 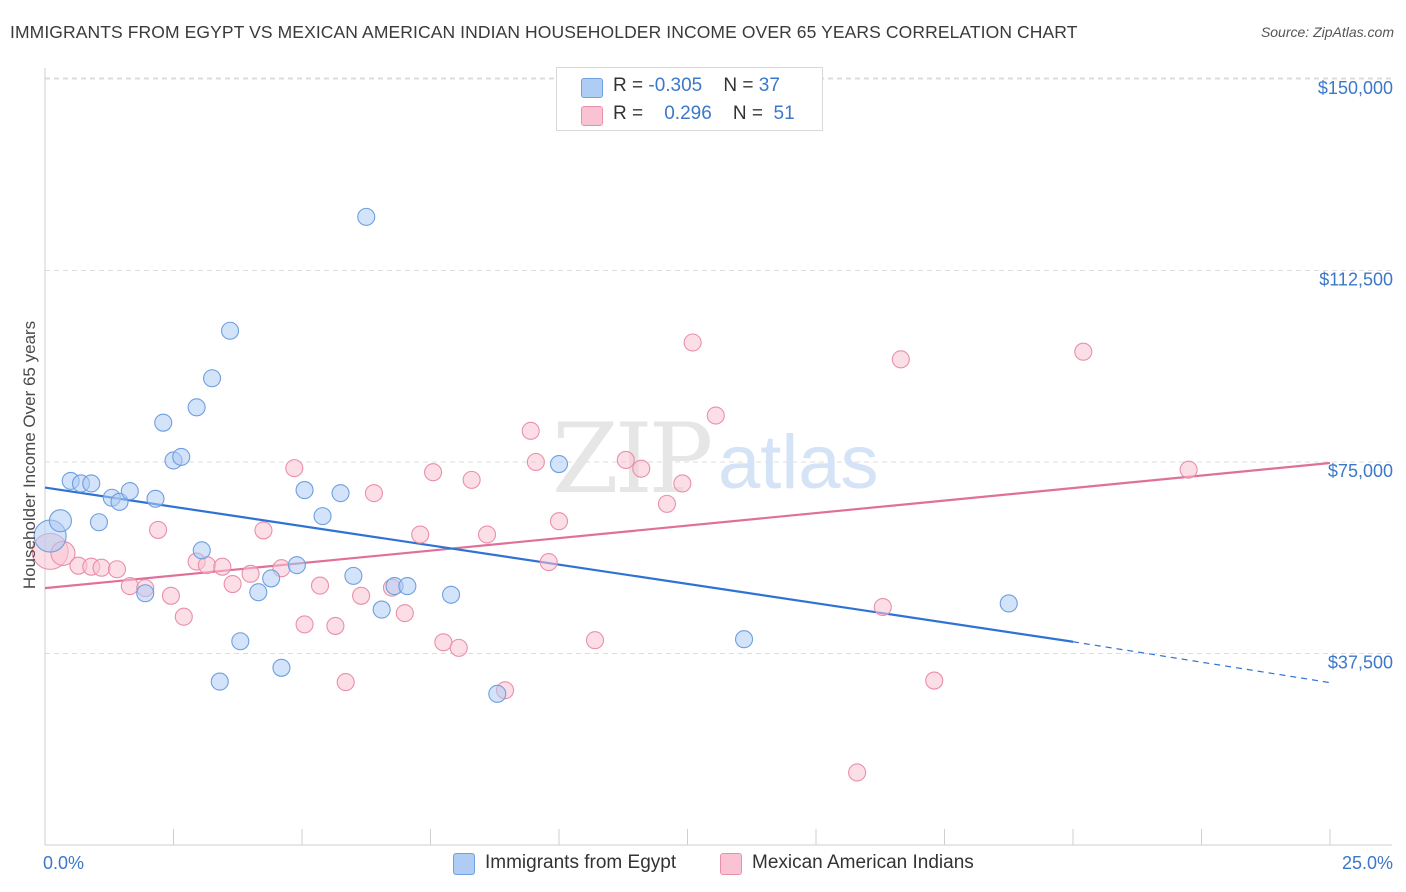 I want to click on y-tick-label: $75,000, so click(x=1360, y=471).